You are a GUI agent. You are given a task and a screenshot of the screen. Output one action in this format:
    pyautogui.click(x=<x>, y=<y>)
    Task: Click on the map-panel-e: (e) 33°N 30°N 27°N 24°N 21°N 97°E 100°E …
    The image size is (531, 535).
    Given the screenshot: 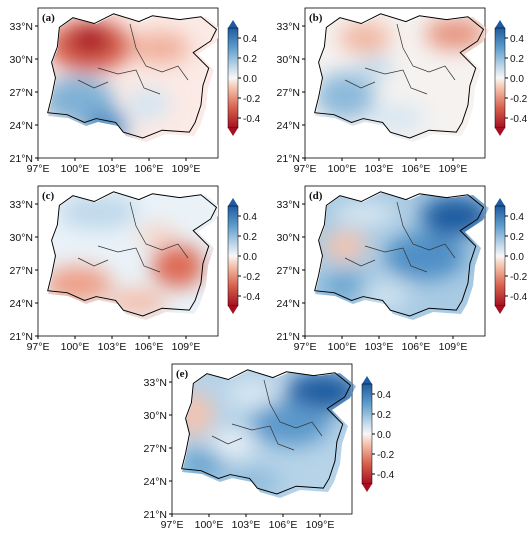 What is the action you would take?
    pyautogui.click(x=269, y=447)
    